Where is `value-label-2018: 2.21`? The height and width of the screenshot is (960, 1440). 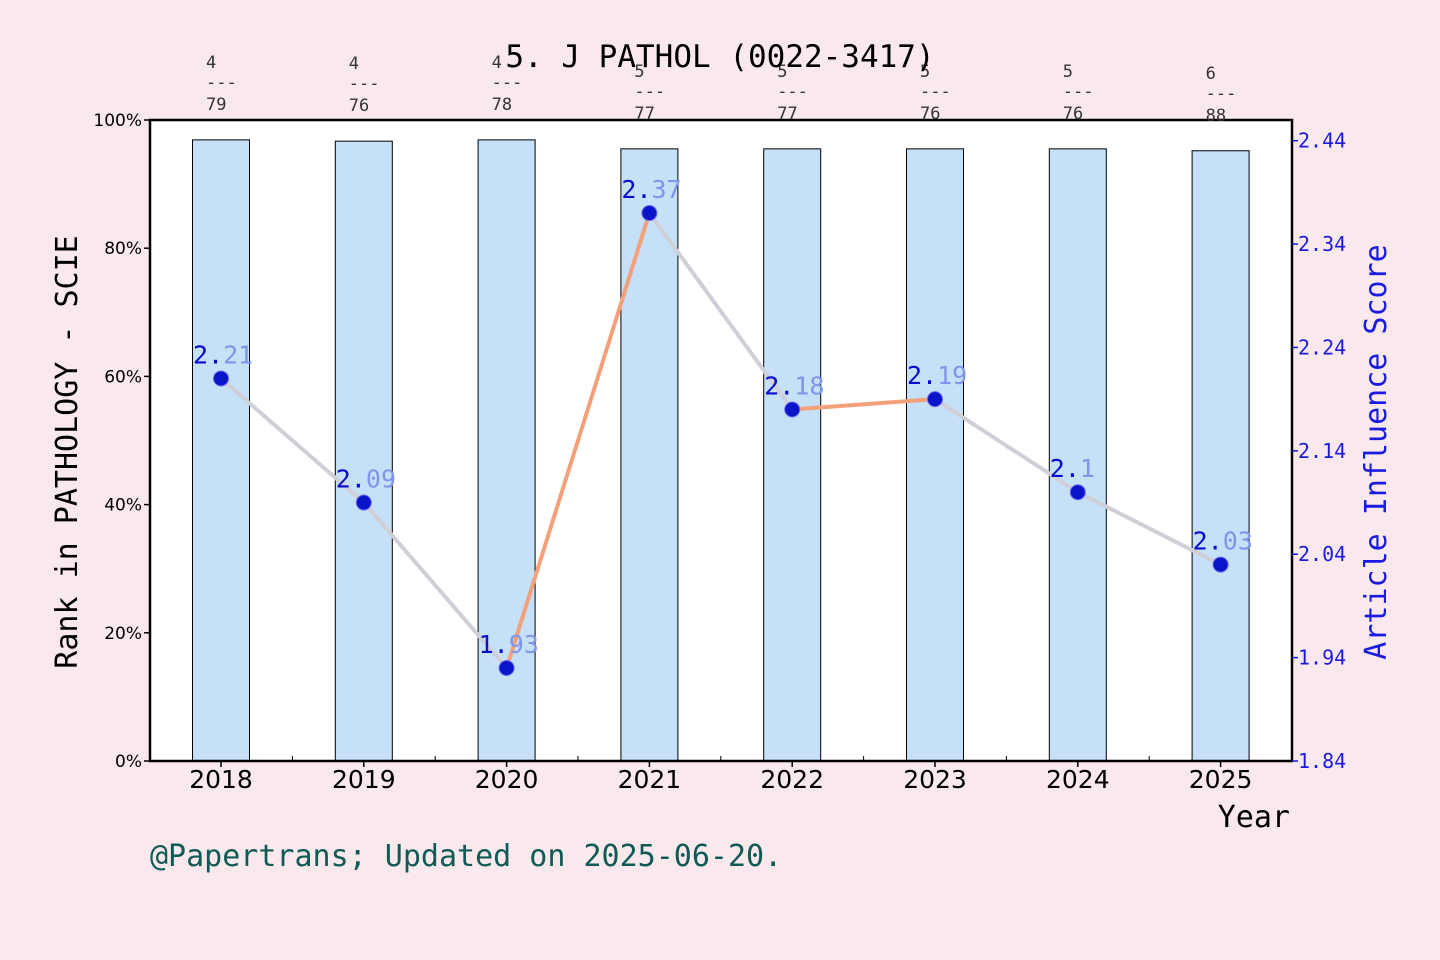
value-label-2018: 2.21 is located at coordinates (223, 354).